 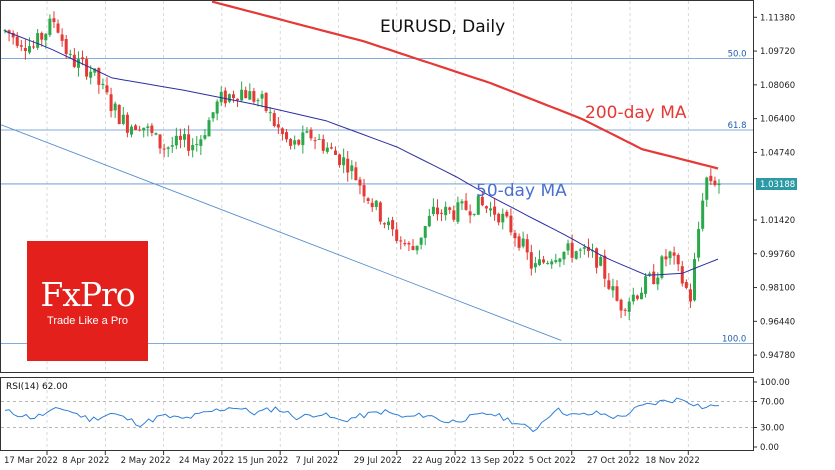 I want to click on current-price-label: 1.03188, so click(x=777, y=185).